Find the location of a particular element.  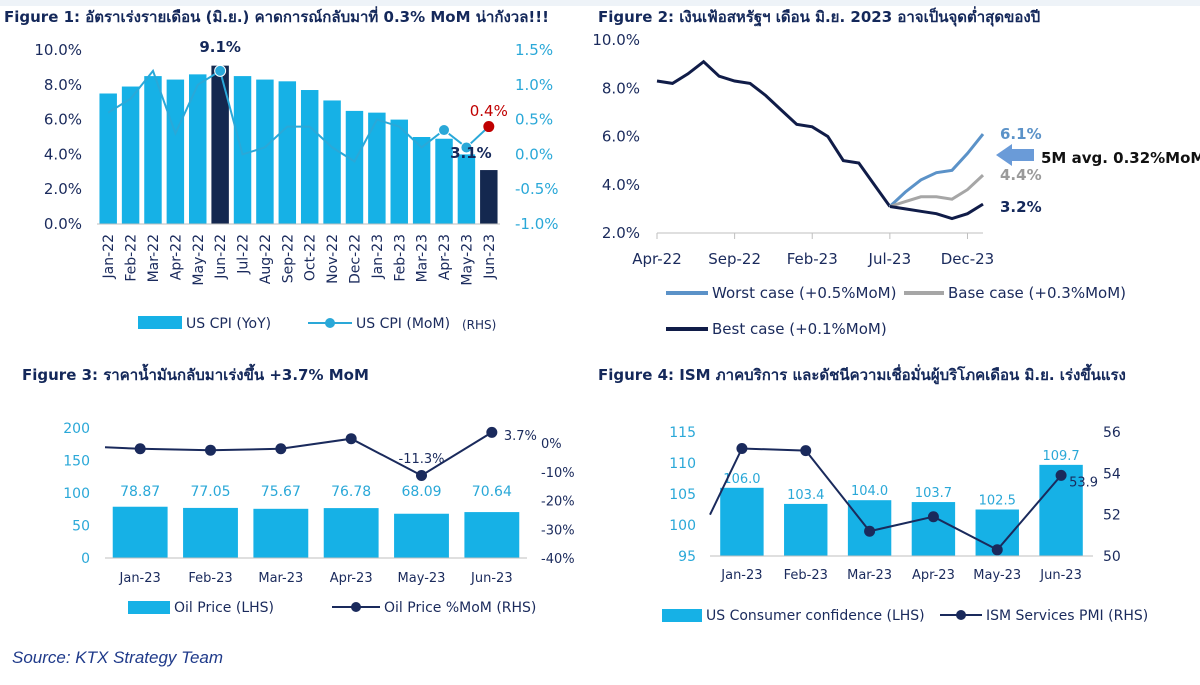

fig2-x-tick: Sep-22 is located at coordinates (734, 259).